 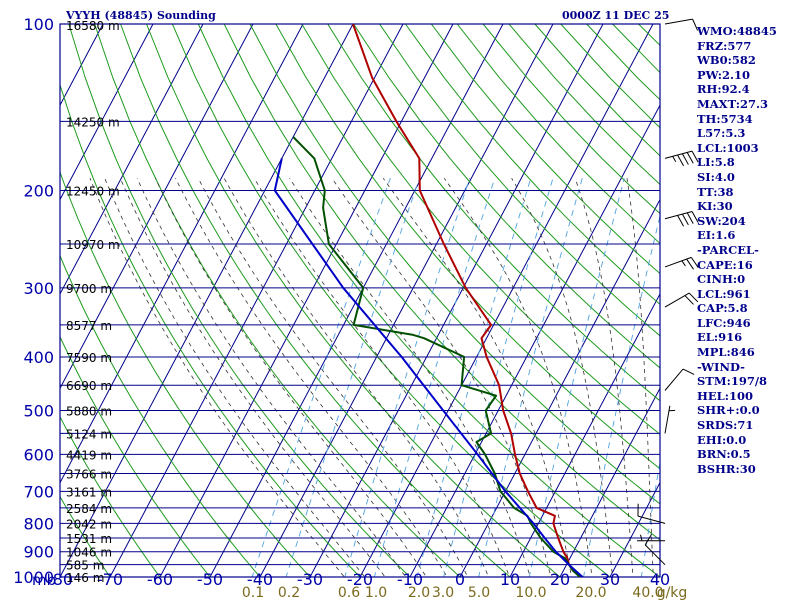 I want to click on temperature-tick-label: -30, so click(x=310, y=579).